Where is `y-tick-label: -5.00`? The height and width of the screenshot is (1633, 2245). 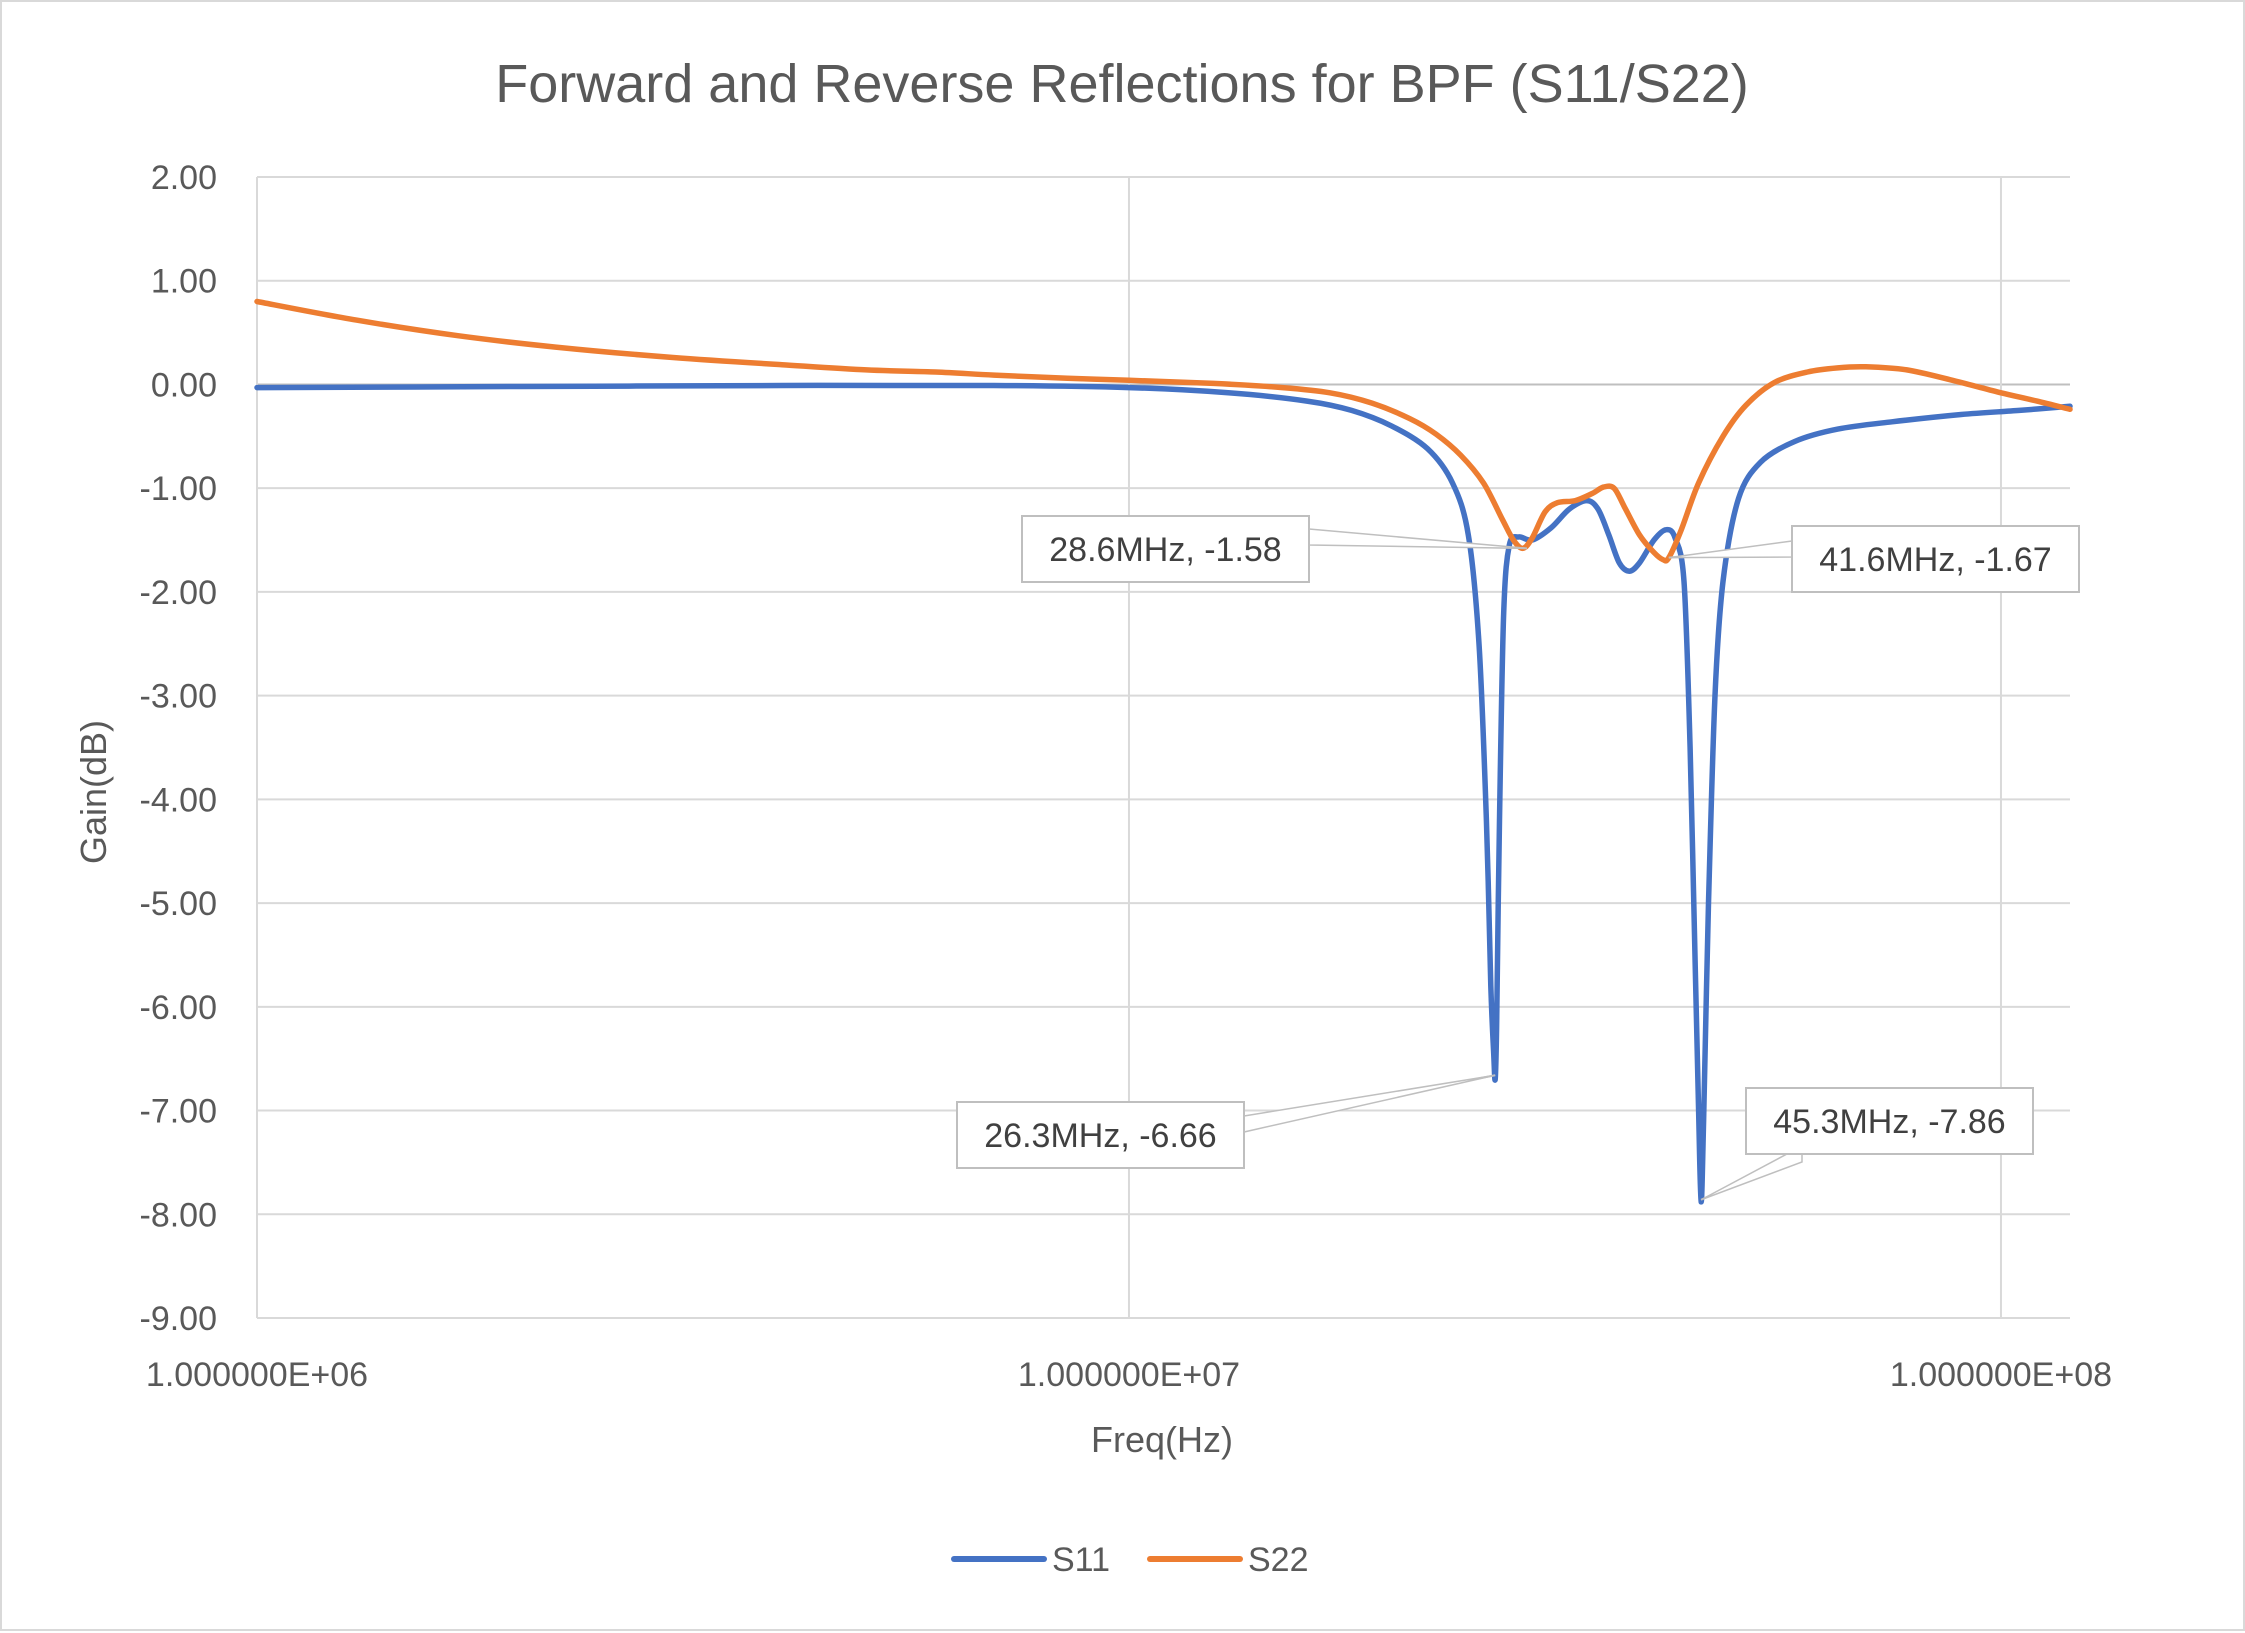 y-tick-label: -5.00 is located at coordinates (179, 904).